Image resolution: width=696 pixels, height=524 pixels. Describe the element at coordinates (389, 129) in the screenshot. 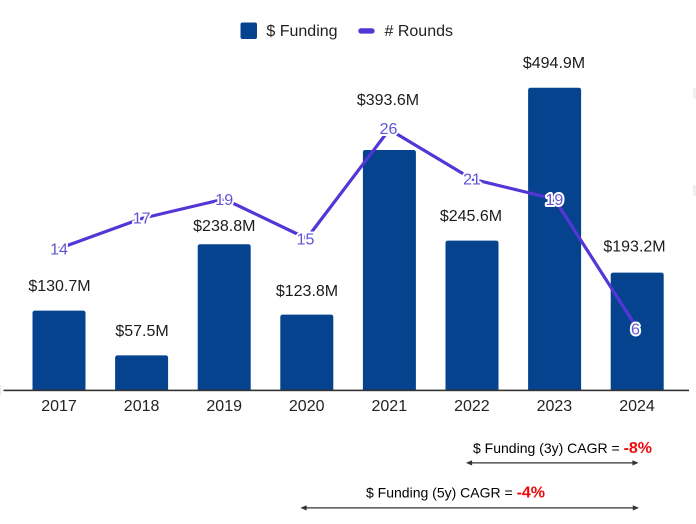

I see `svg-text: 26` at that location.